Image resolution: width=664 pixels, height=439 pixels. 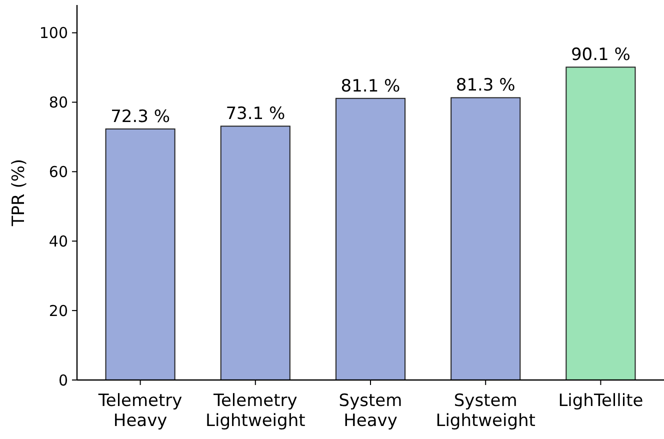 I want to click on y-tick-label: 80, so click(x=58, y=102).